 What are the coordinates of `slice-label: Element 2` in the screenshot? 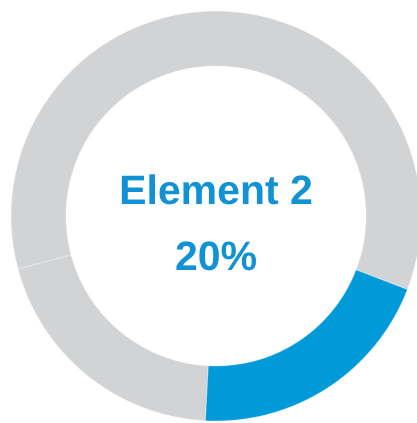 It's located at (216, 190).